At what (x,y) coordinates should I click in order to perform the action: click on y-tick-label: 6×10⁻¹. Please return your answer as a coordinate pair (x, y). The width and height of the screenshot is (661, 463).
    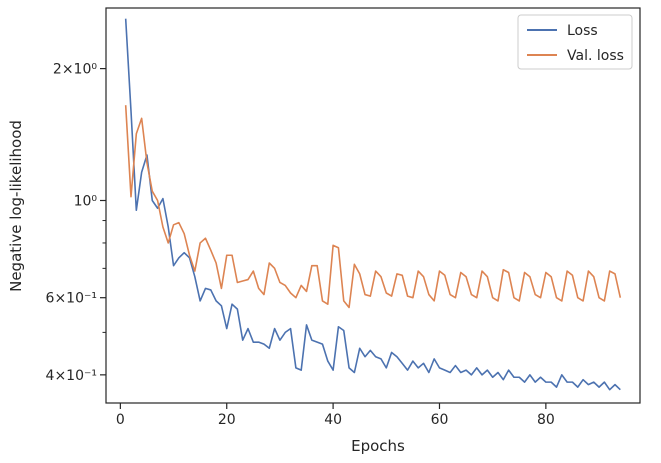
    Looking at the image, I should click on (71, 299).